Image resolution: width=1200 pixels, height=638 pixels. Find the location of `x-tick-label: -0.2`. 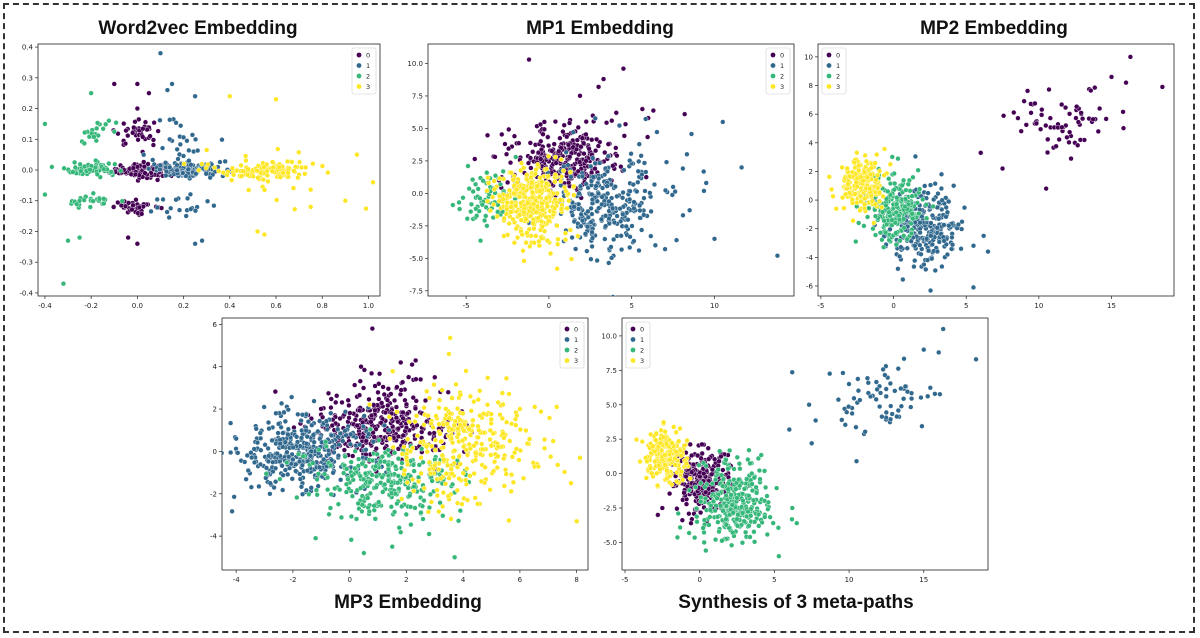

x-tick-label: -0.2 is located at coordinates (91, 306).